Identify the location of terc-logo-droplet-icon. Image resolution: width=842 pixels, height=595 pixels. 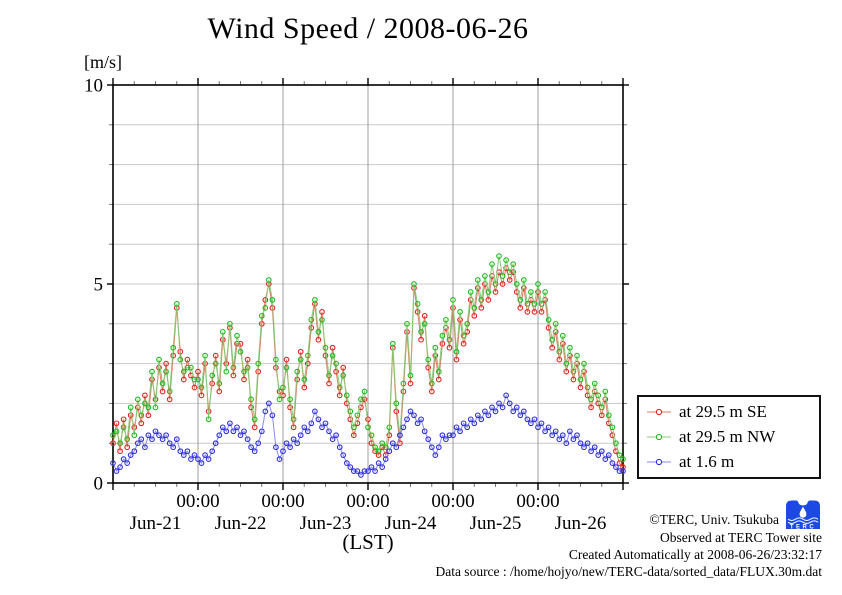
(803, 512).